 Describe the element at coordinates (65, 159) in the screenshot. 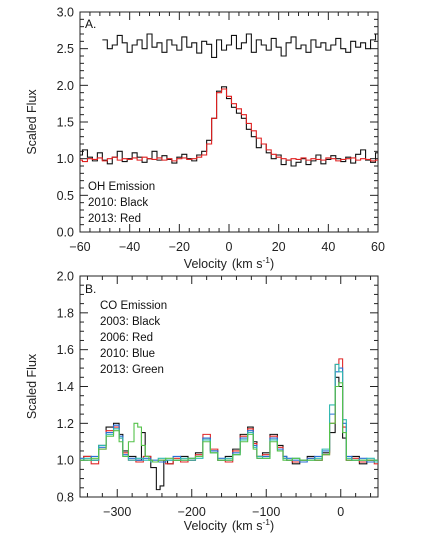

I see `panel-a-y-tick-label: 1.0` at that location.